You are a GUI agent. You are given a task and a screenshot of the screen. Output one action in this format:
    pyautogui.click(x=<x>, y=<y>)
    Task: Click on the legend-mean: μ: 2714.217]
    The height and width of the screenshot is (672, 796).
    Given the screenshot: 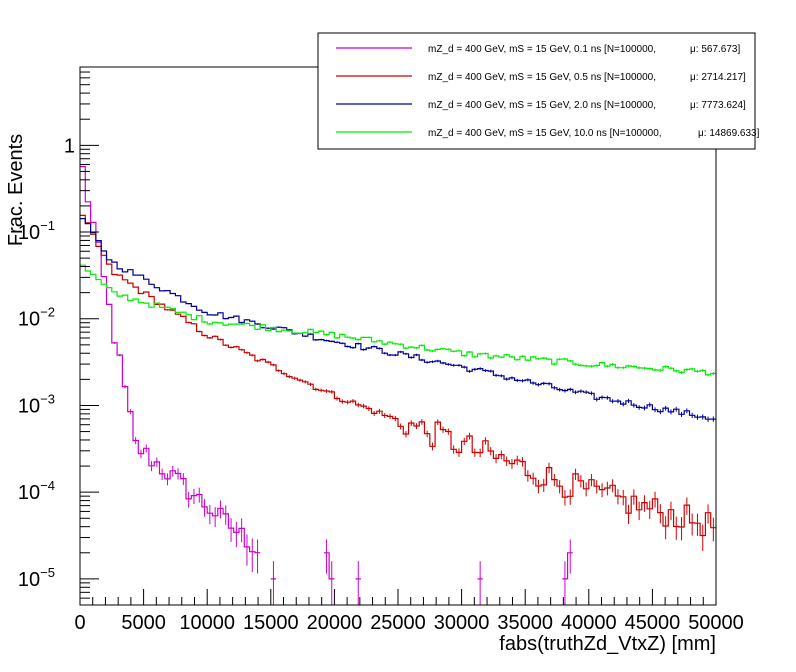 What is the action you would take?
    pyautogui.click(x=718, y=77)
    